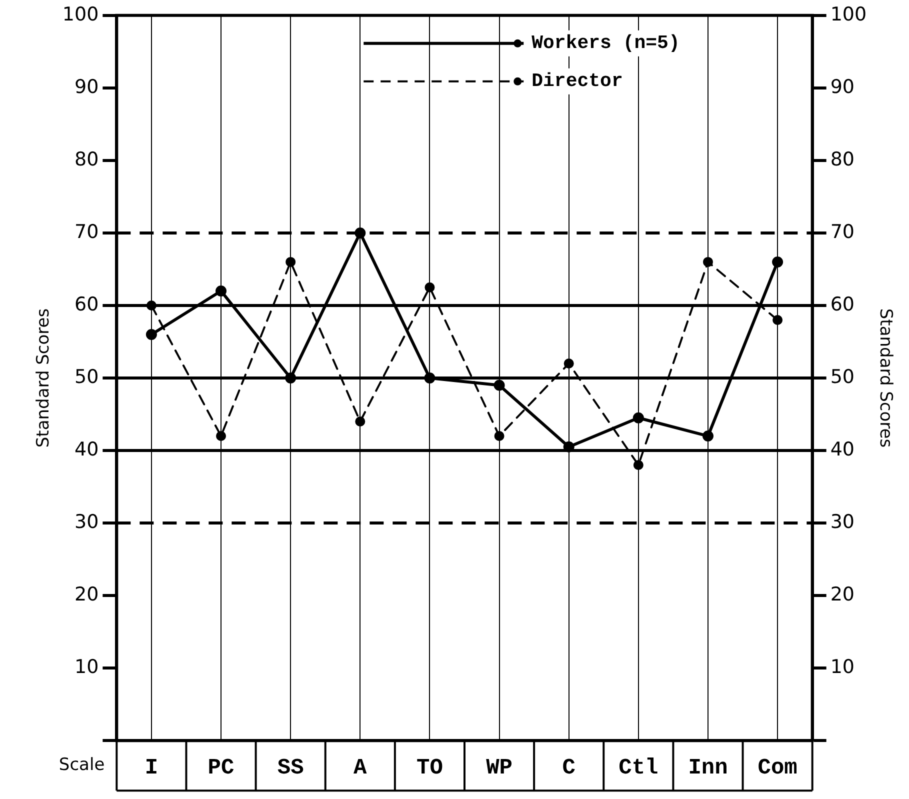  What do you see at coordinates (842, 667) in the screenshot?
I see `y2-tick-label: 10` at bounding box center [842, 667].